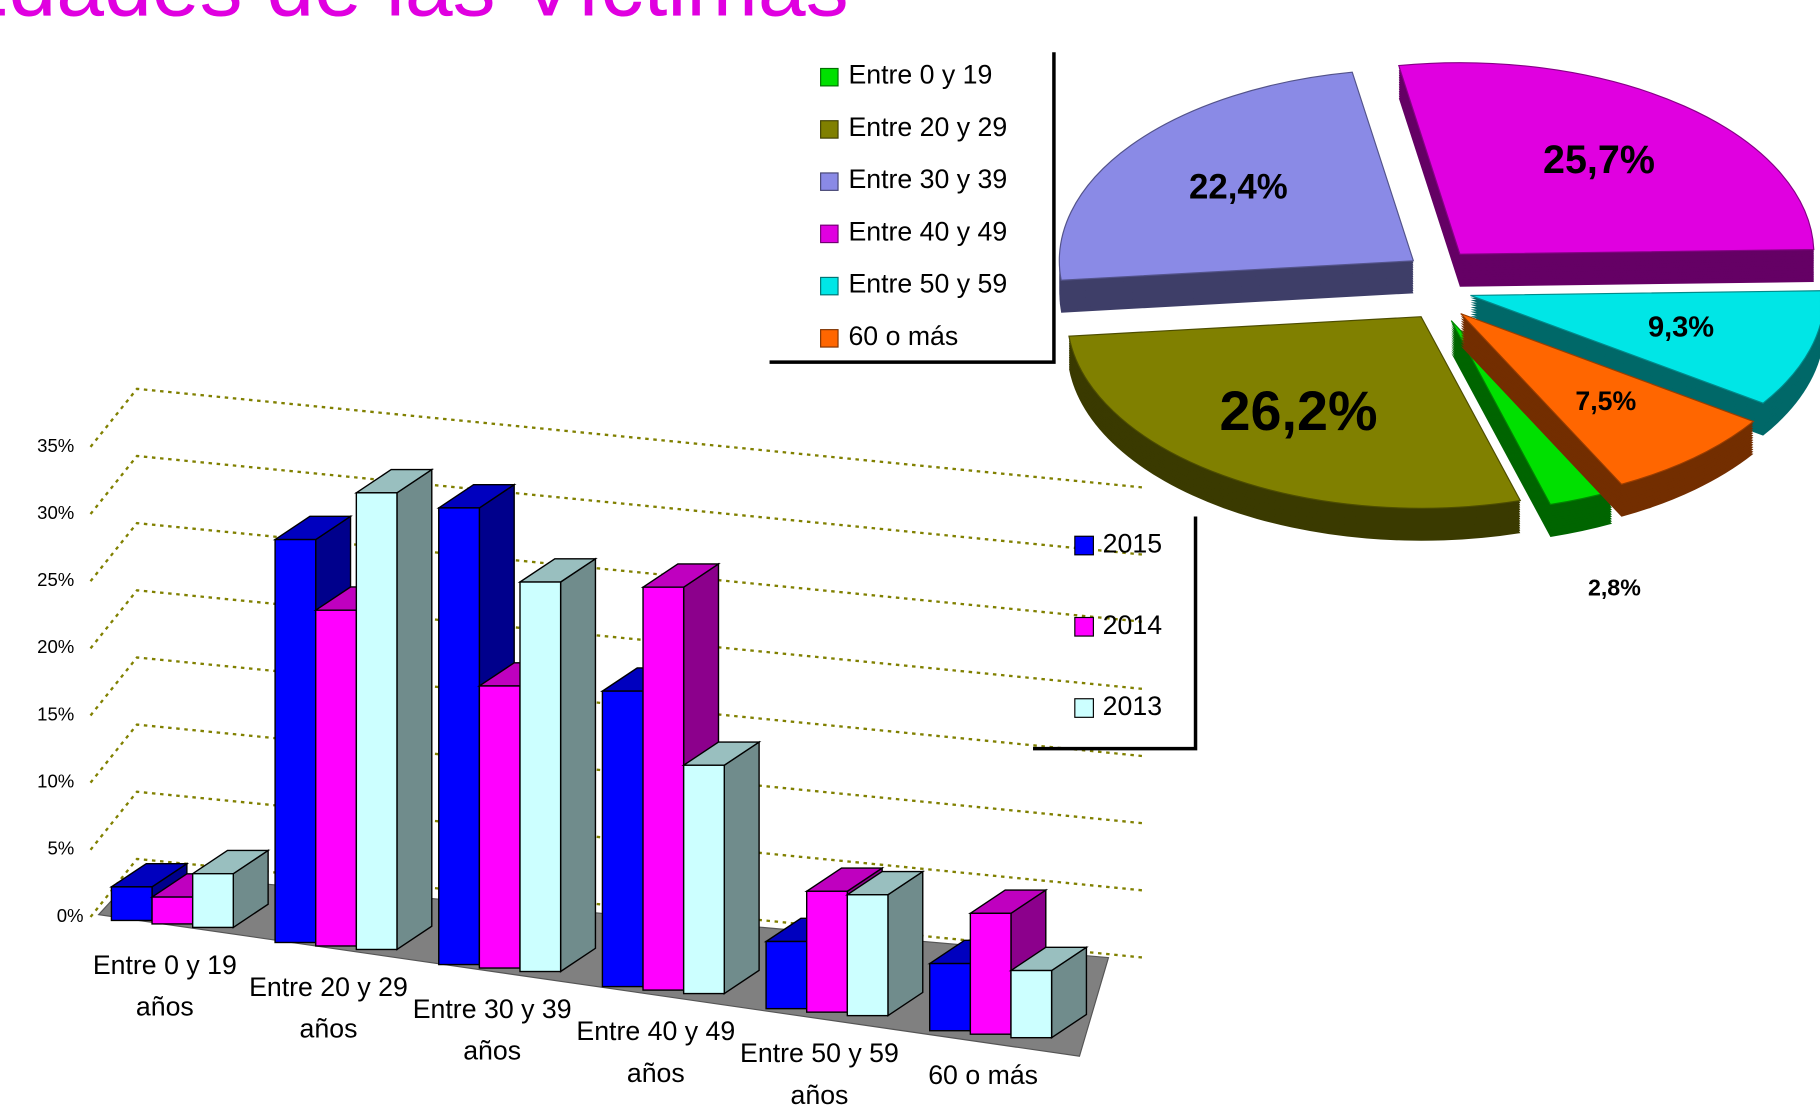  Describe the element at coordinates (55, 713) in the screenshot. I see `y-tick-label: 15%` at that location.